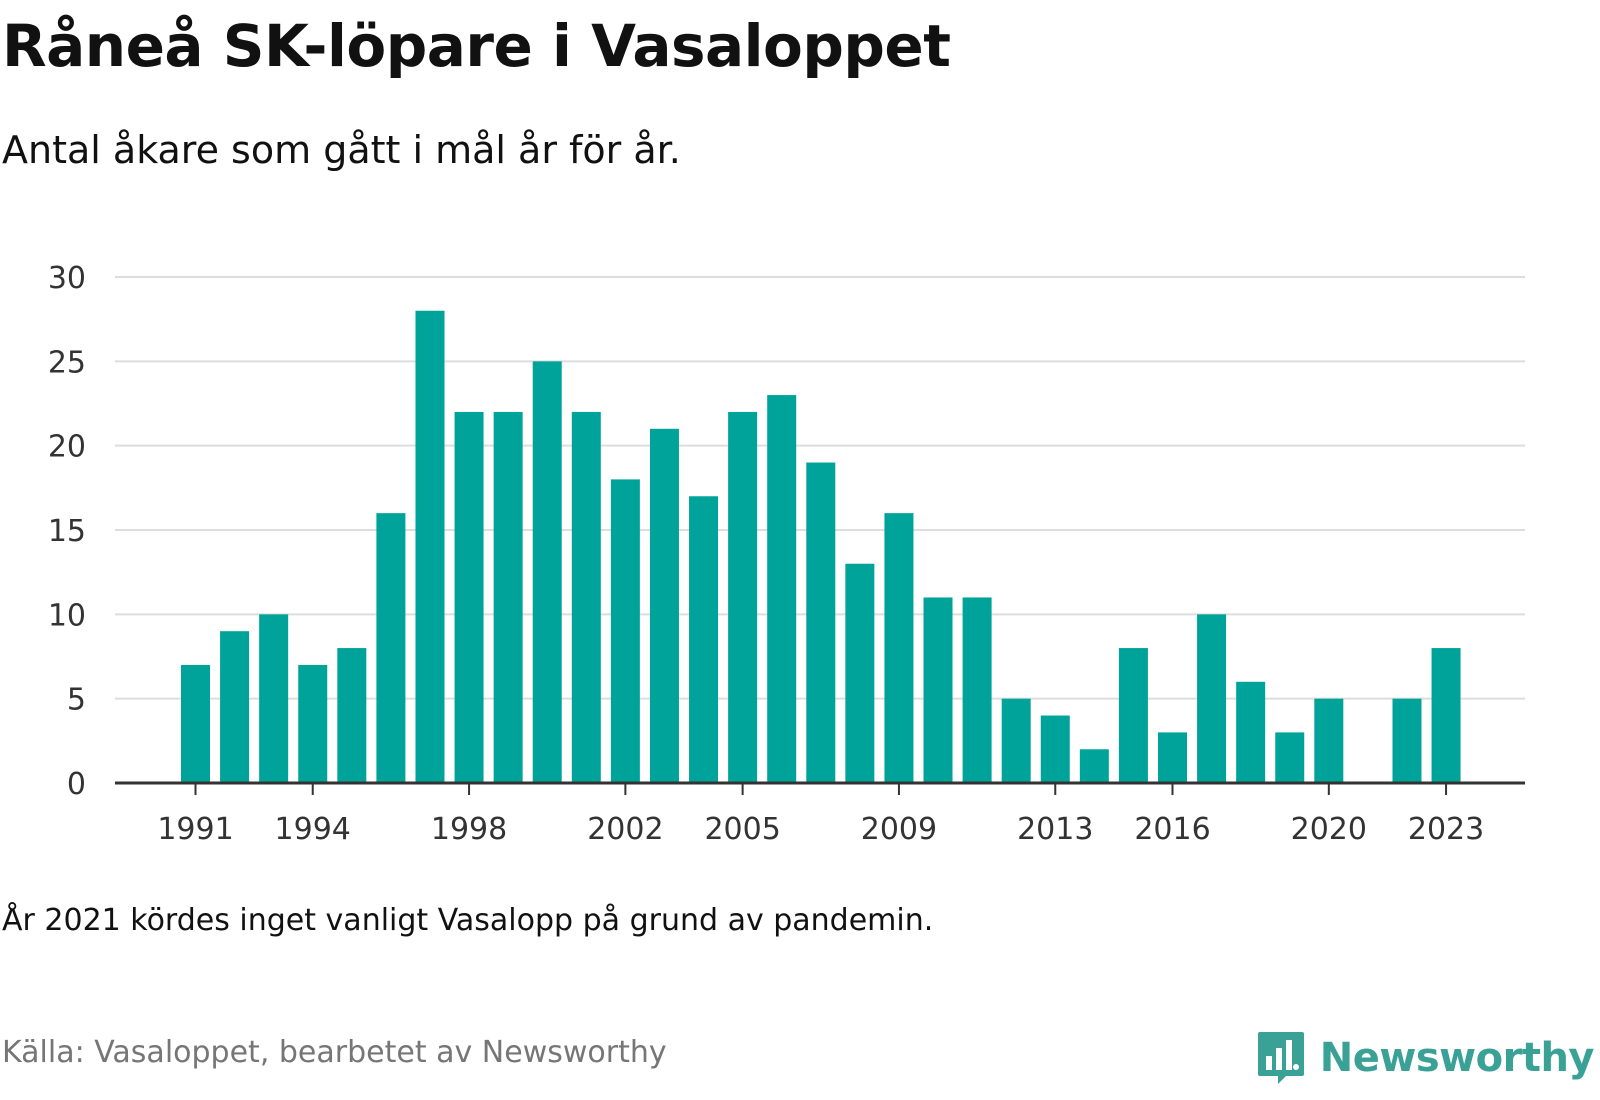 Image resolution: width=1600 pixels, height=1100 pixels. Describe the element at coordinates (821, 622) in the screenshot. I see `bar-2007` at that location.